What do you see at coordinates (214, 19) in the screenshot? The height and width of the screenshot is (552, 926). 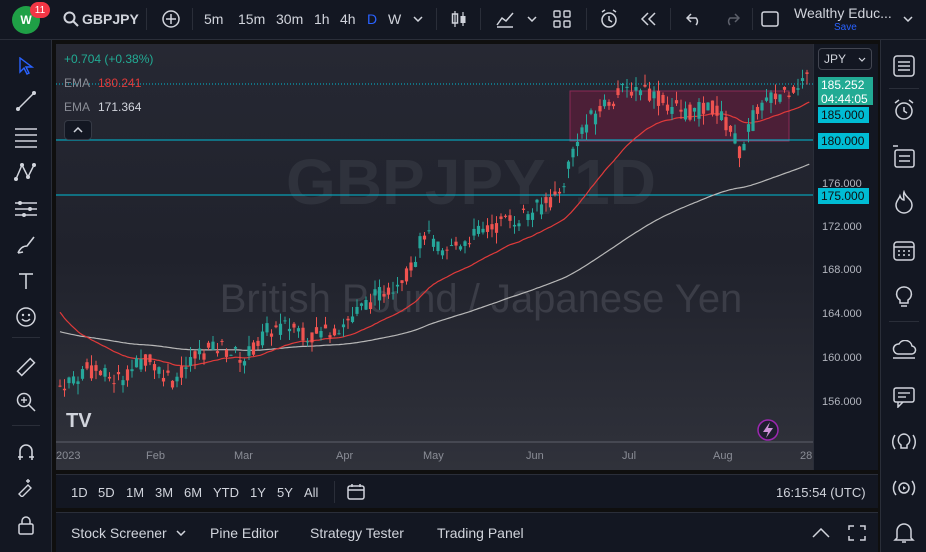 I see `interval-5m: 5m` at bounding box center [214, 19].